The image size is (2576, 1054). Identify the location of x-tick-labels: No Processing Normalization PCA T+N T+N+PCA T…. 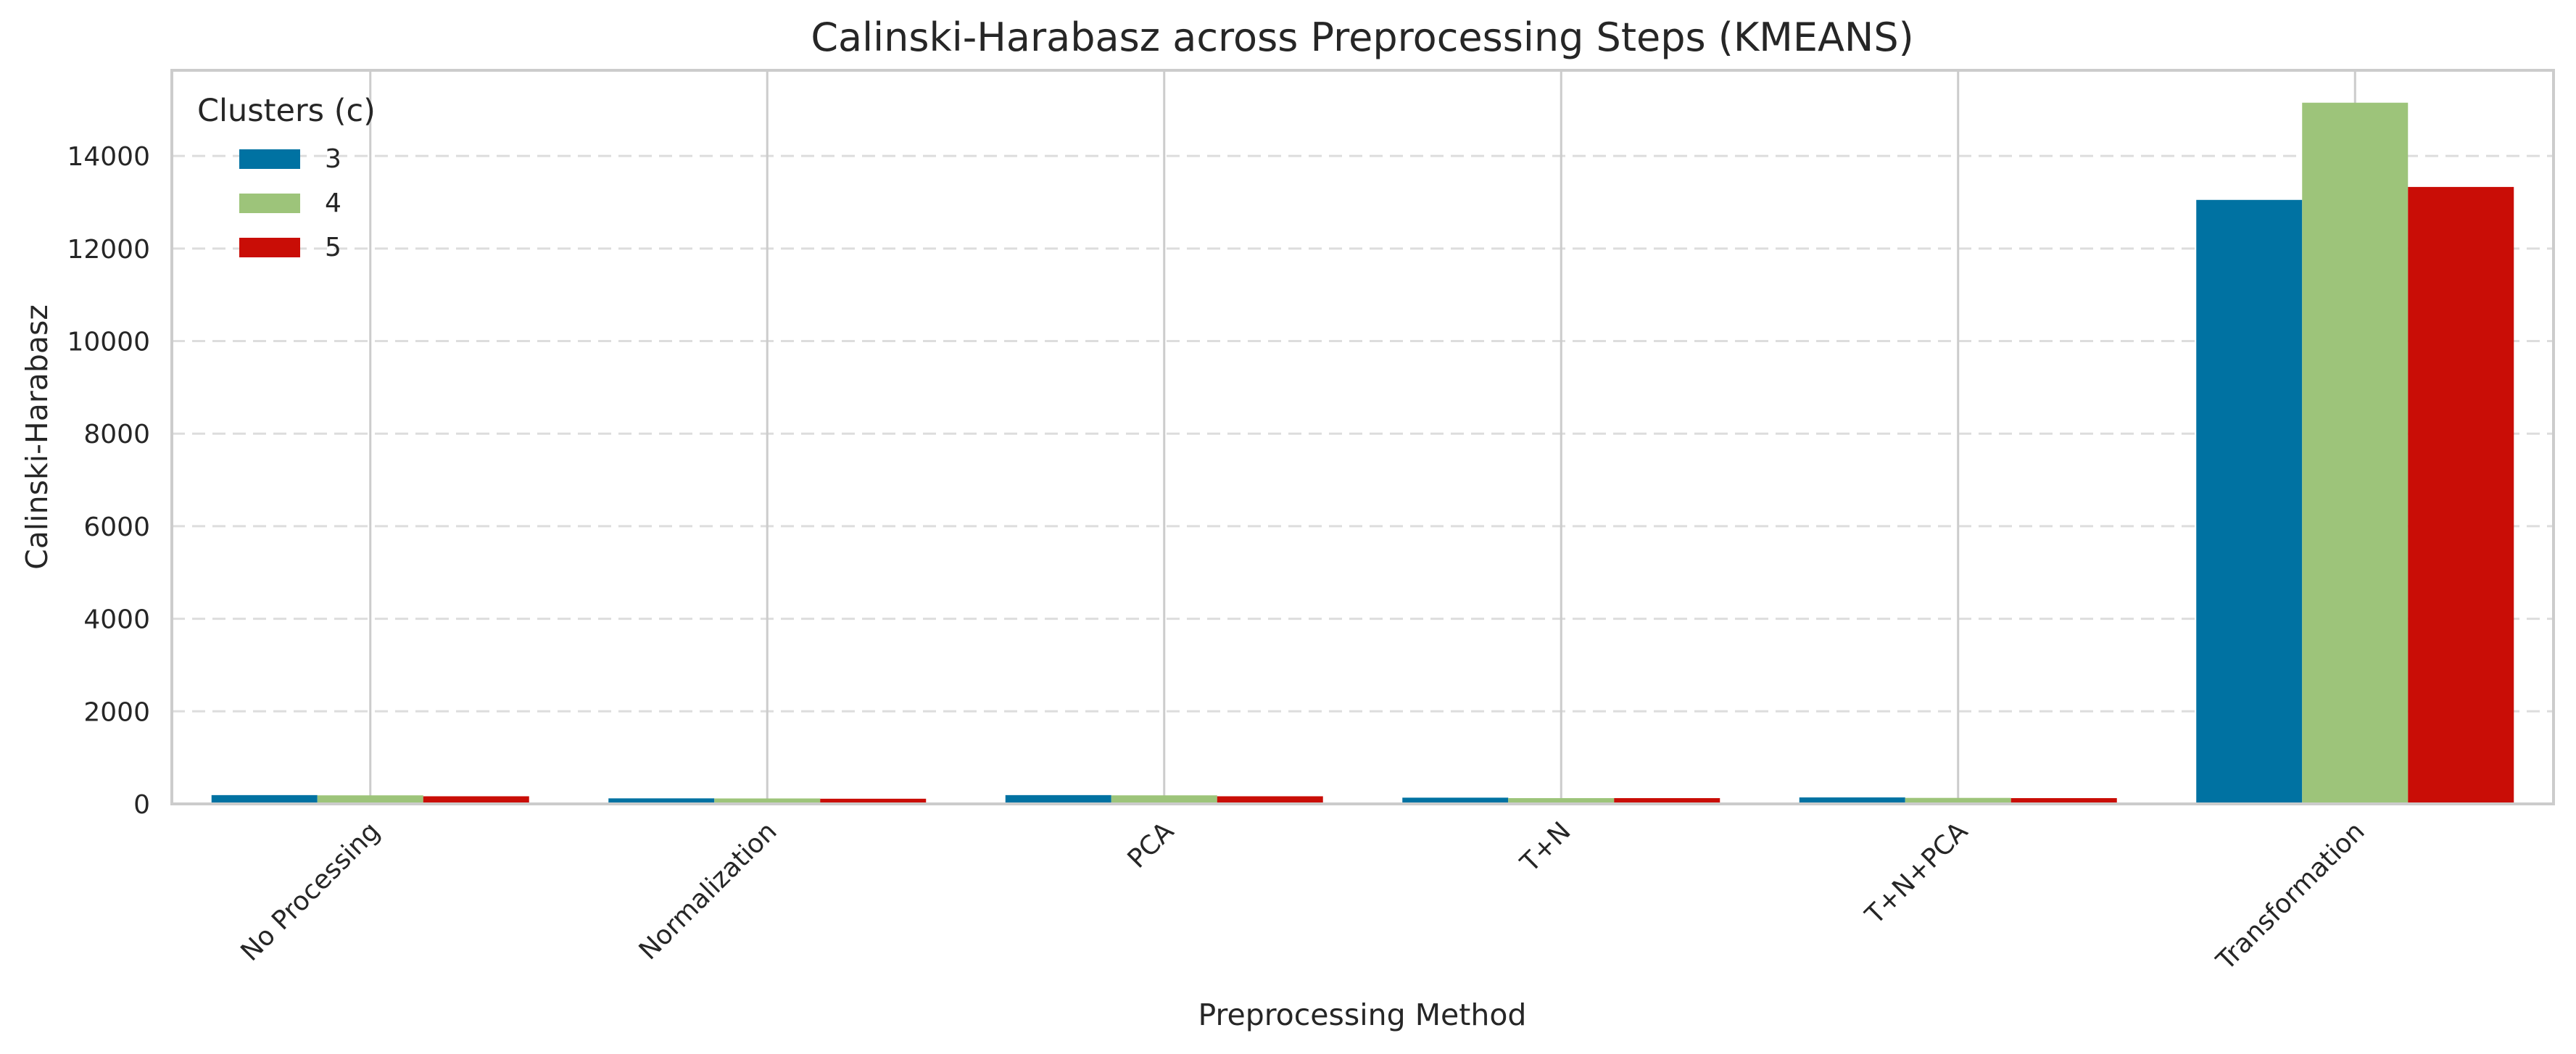
(1302, 896).